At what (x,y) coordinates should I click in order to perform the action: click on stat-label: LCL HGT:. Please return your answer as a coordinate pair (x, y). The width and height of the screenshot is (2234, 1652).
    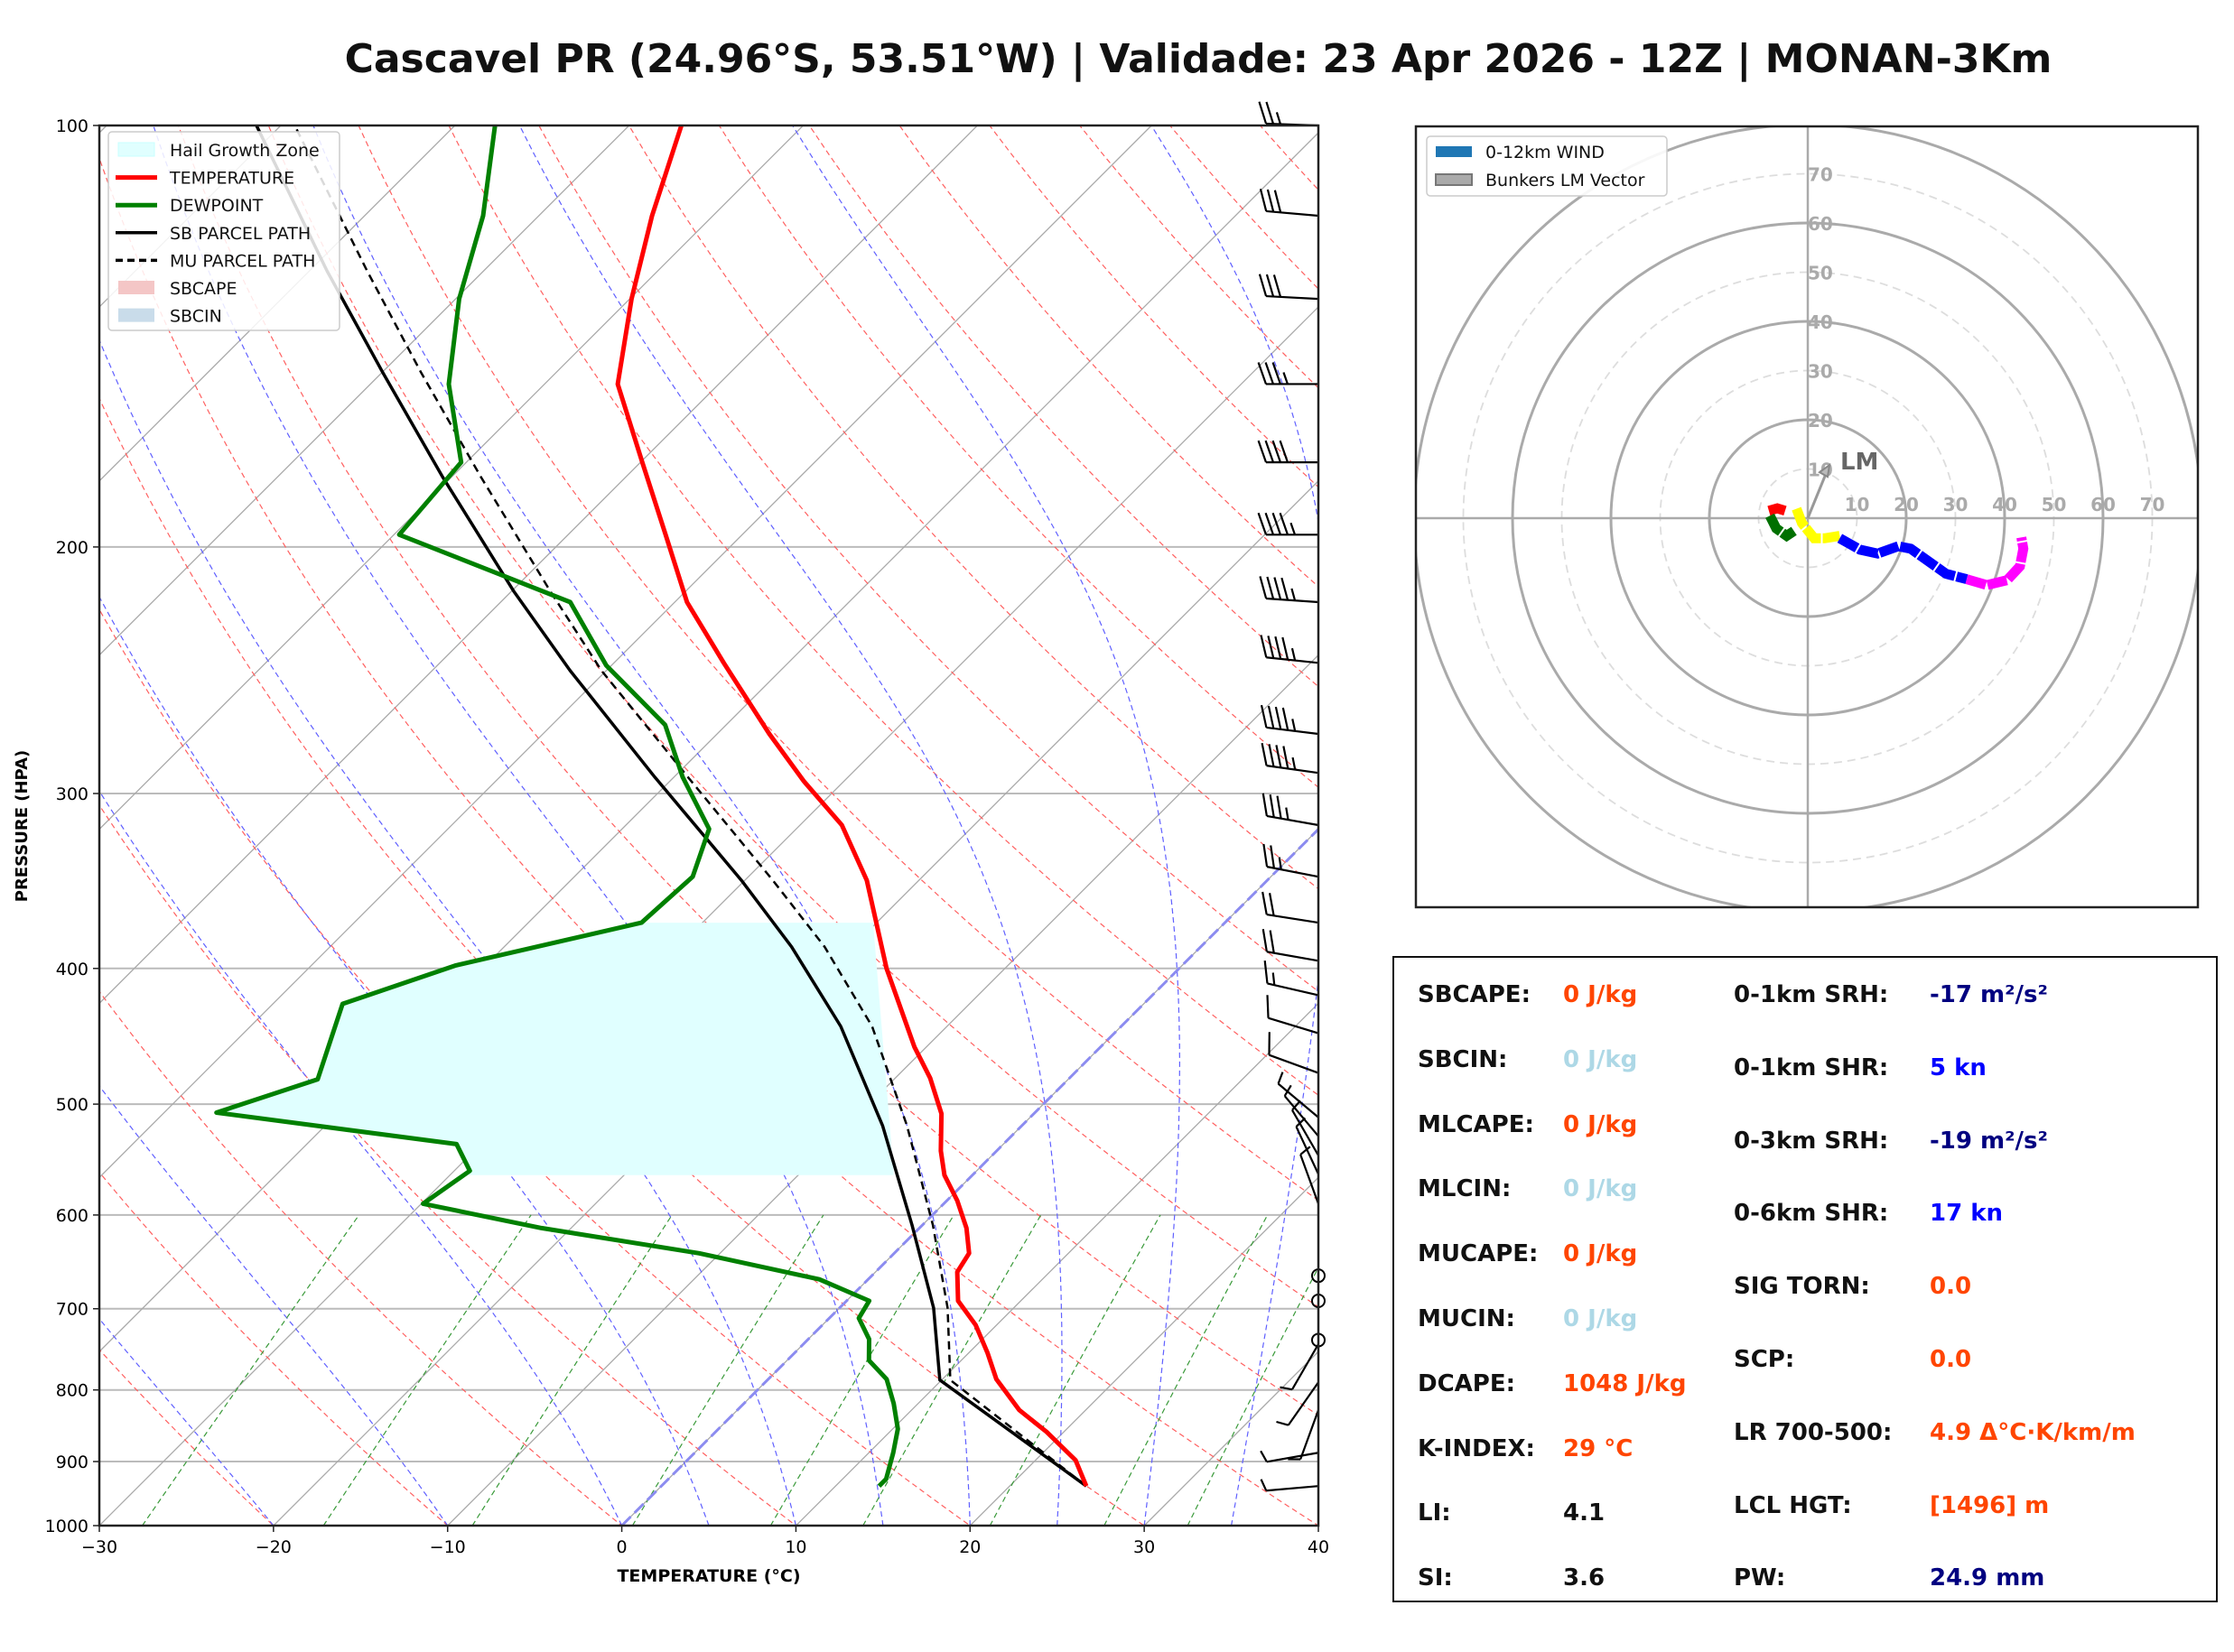
    Looking at the image, I should click on (1793, 1505).